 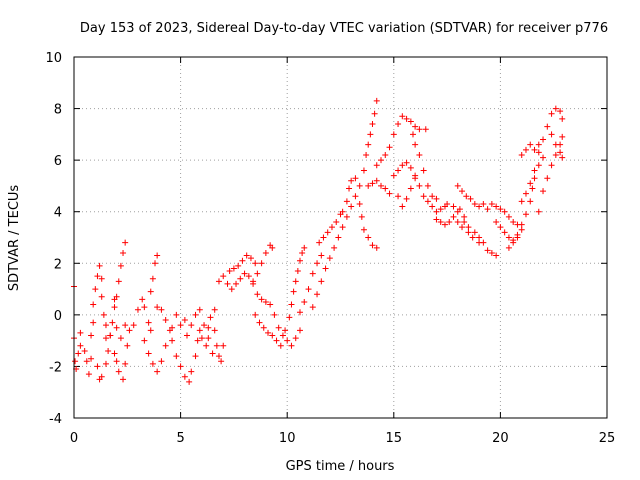 What do you see at coordinates (14, 238) in the screenshot?
I see `y-axis-label: SDTVAR / TECUs` at bounding box center [14, 238].